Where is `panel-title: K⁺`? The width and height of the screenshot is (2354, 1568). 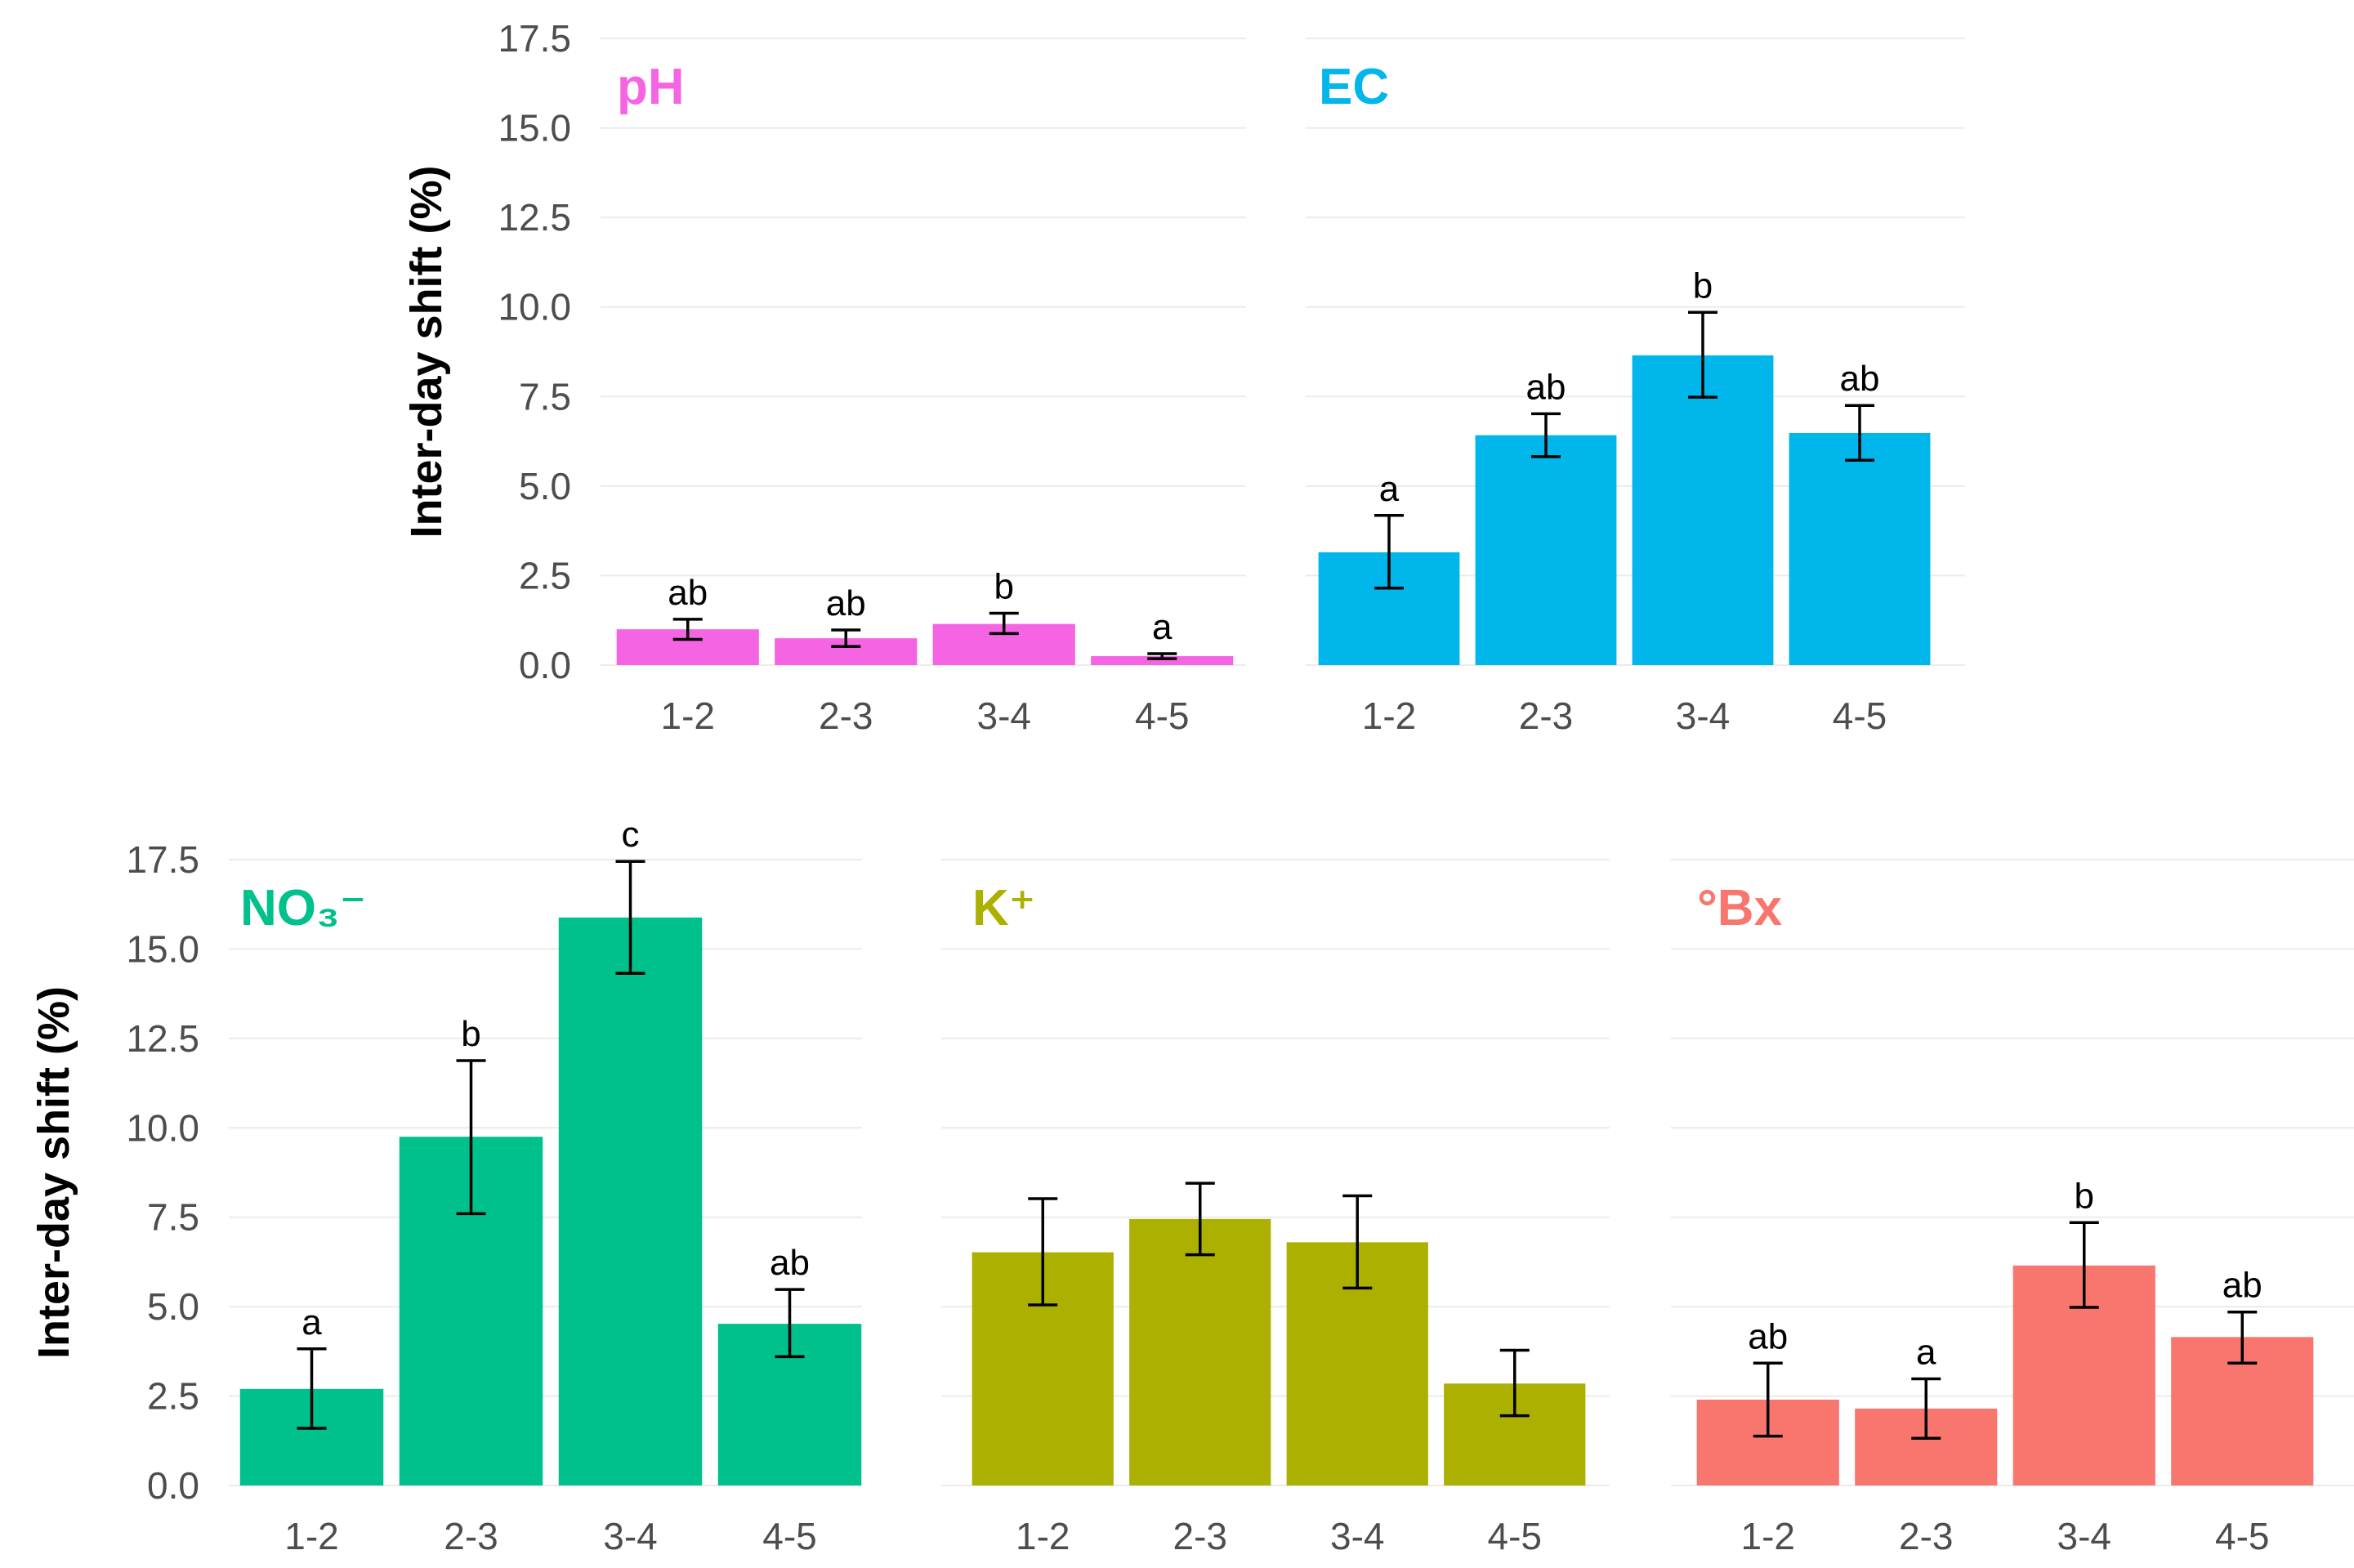
panel-title: K⁺ is located at coordinates (1004, 908).